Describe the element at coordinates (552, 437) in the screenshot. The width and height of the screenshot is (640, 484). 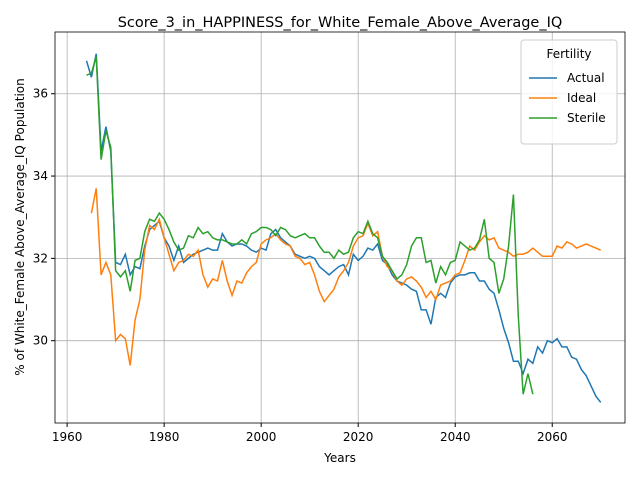
I see `x-tick-label: 2060` at that location.